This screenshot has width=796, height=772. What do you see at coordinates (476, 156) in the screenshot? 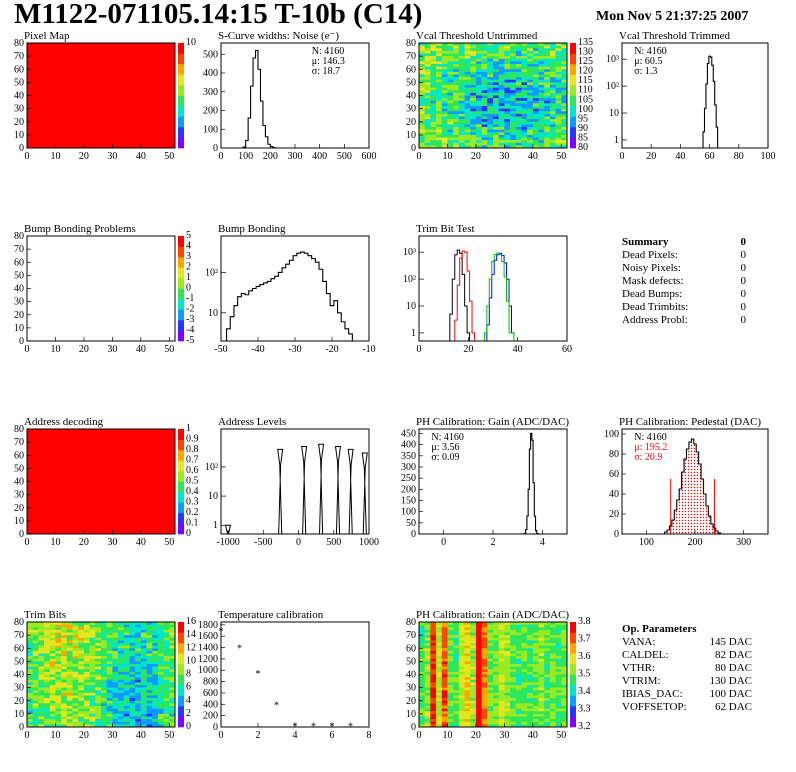
I see `x-tick-label: 20` at bounding box center [476, 156].